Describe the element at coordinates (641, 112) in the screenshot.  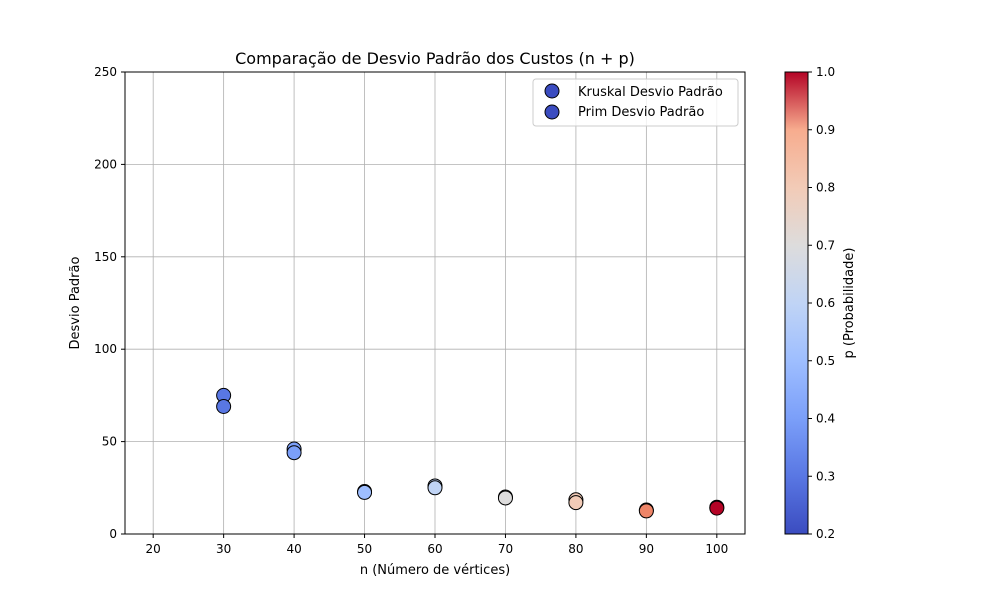
I see `legend-label-prim: Prim Desvio Padrão` at that location.